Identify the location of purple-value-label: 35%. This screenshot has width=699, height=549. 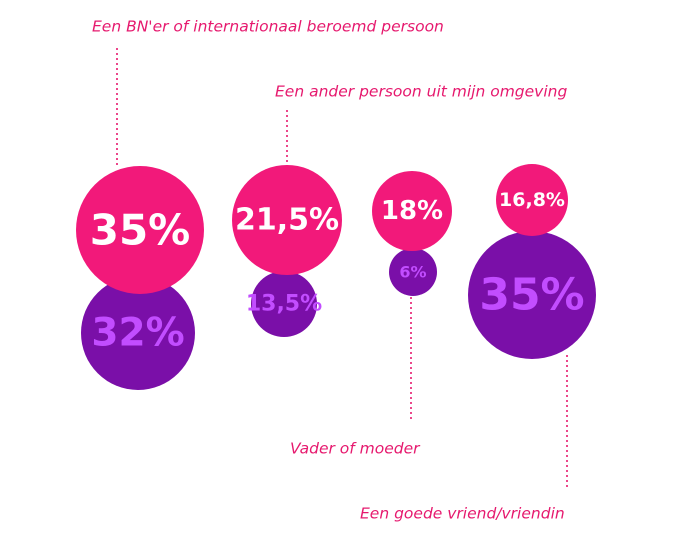
(531, 295).